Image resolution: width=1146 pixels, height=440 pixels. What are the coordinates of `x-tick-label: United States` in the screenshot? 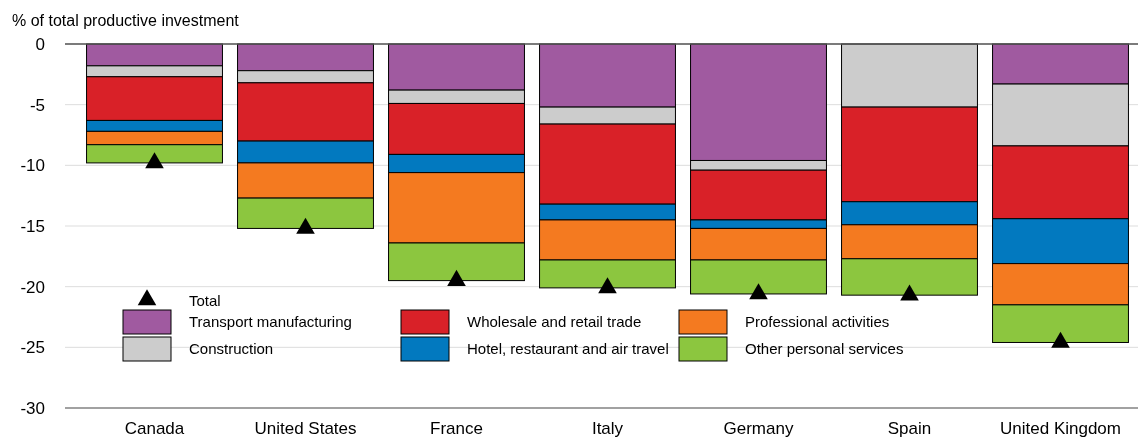 It's located at (305, 428).